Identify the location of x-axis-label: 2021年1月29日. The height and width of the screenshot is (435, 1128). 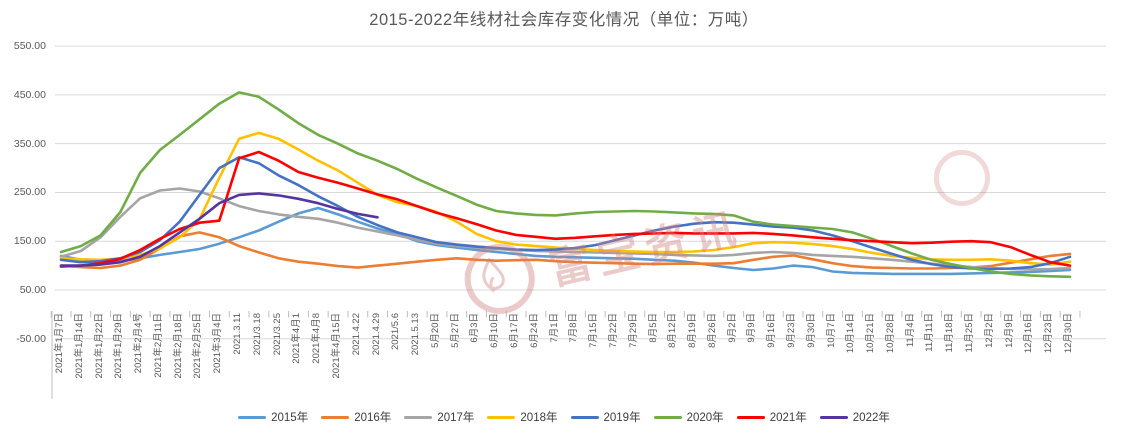
(119, 346).